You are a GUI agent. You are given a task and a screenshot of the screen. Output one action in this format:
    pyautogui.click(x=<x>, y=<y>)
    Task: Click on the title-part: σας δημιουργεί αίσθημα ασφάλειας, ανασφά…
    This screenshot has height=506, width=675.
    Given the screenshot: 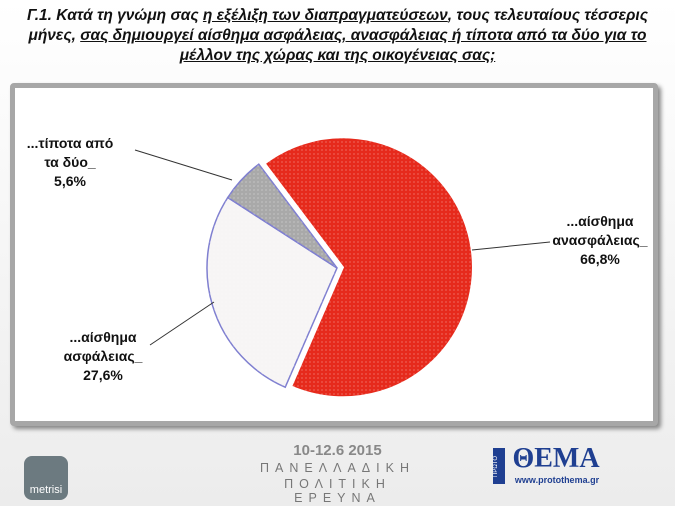 What is the action you would take?
    pyautogui.click(x=363, y=45)
    